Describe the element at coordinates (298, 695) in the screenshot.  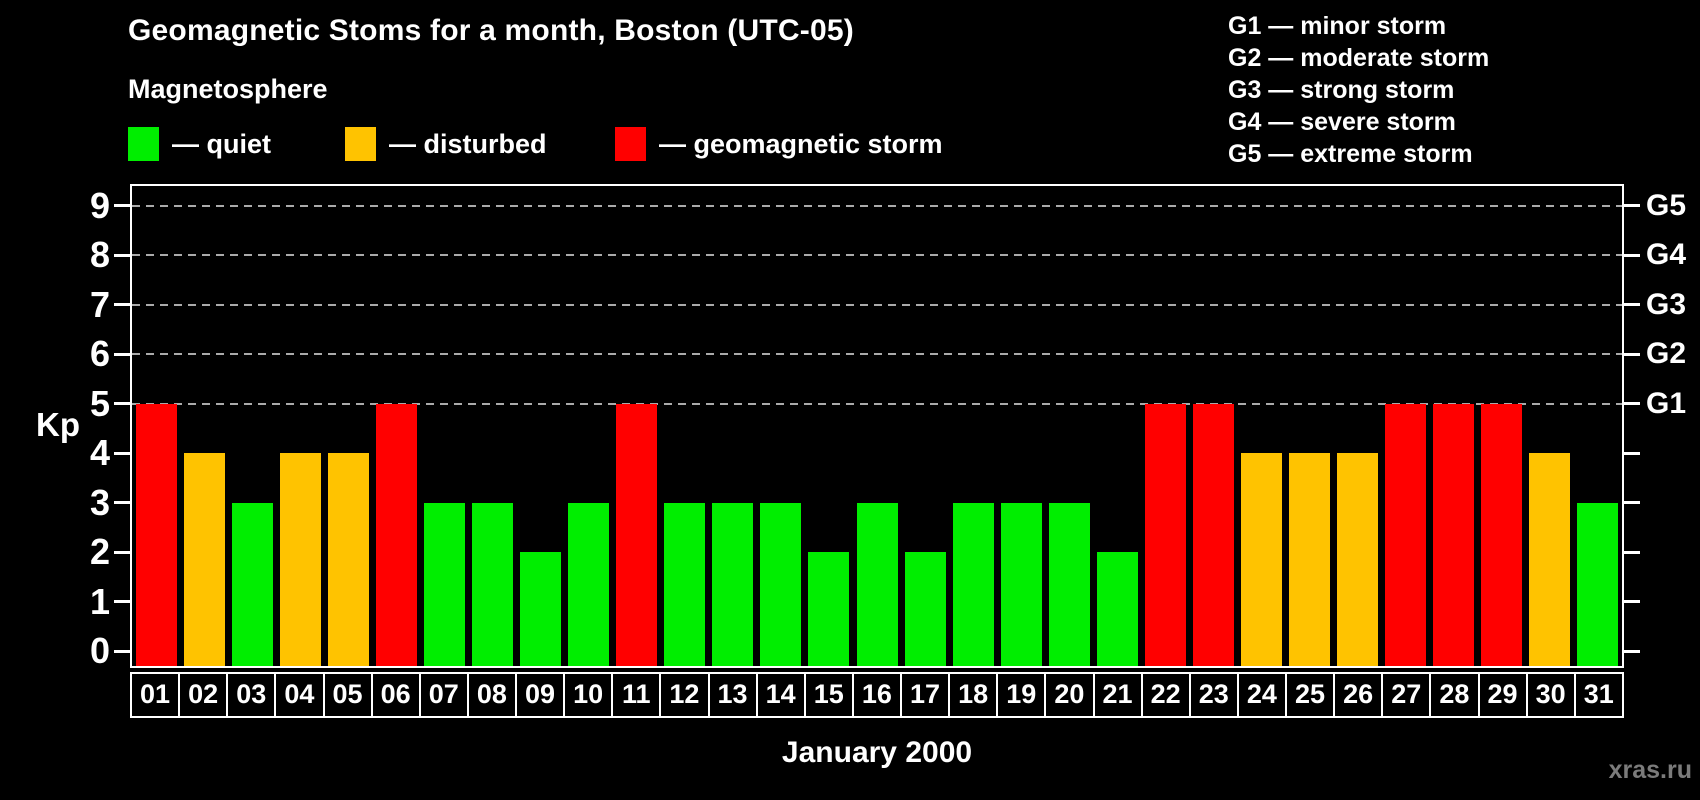
I see `day-cell-04: 04` at that location.